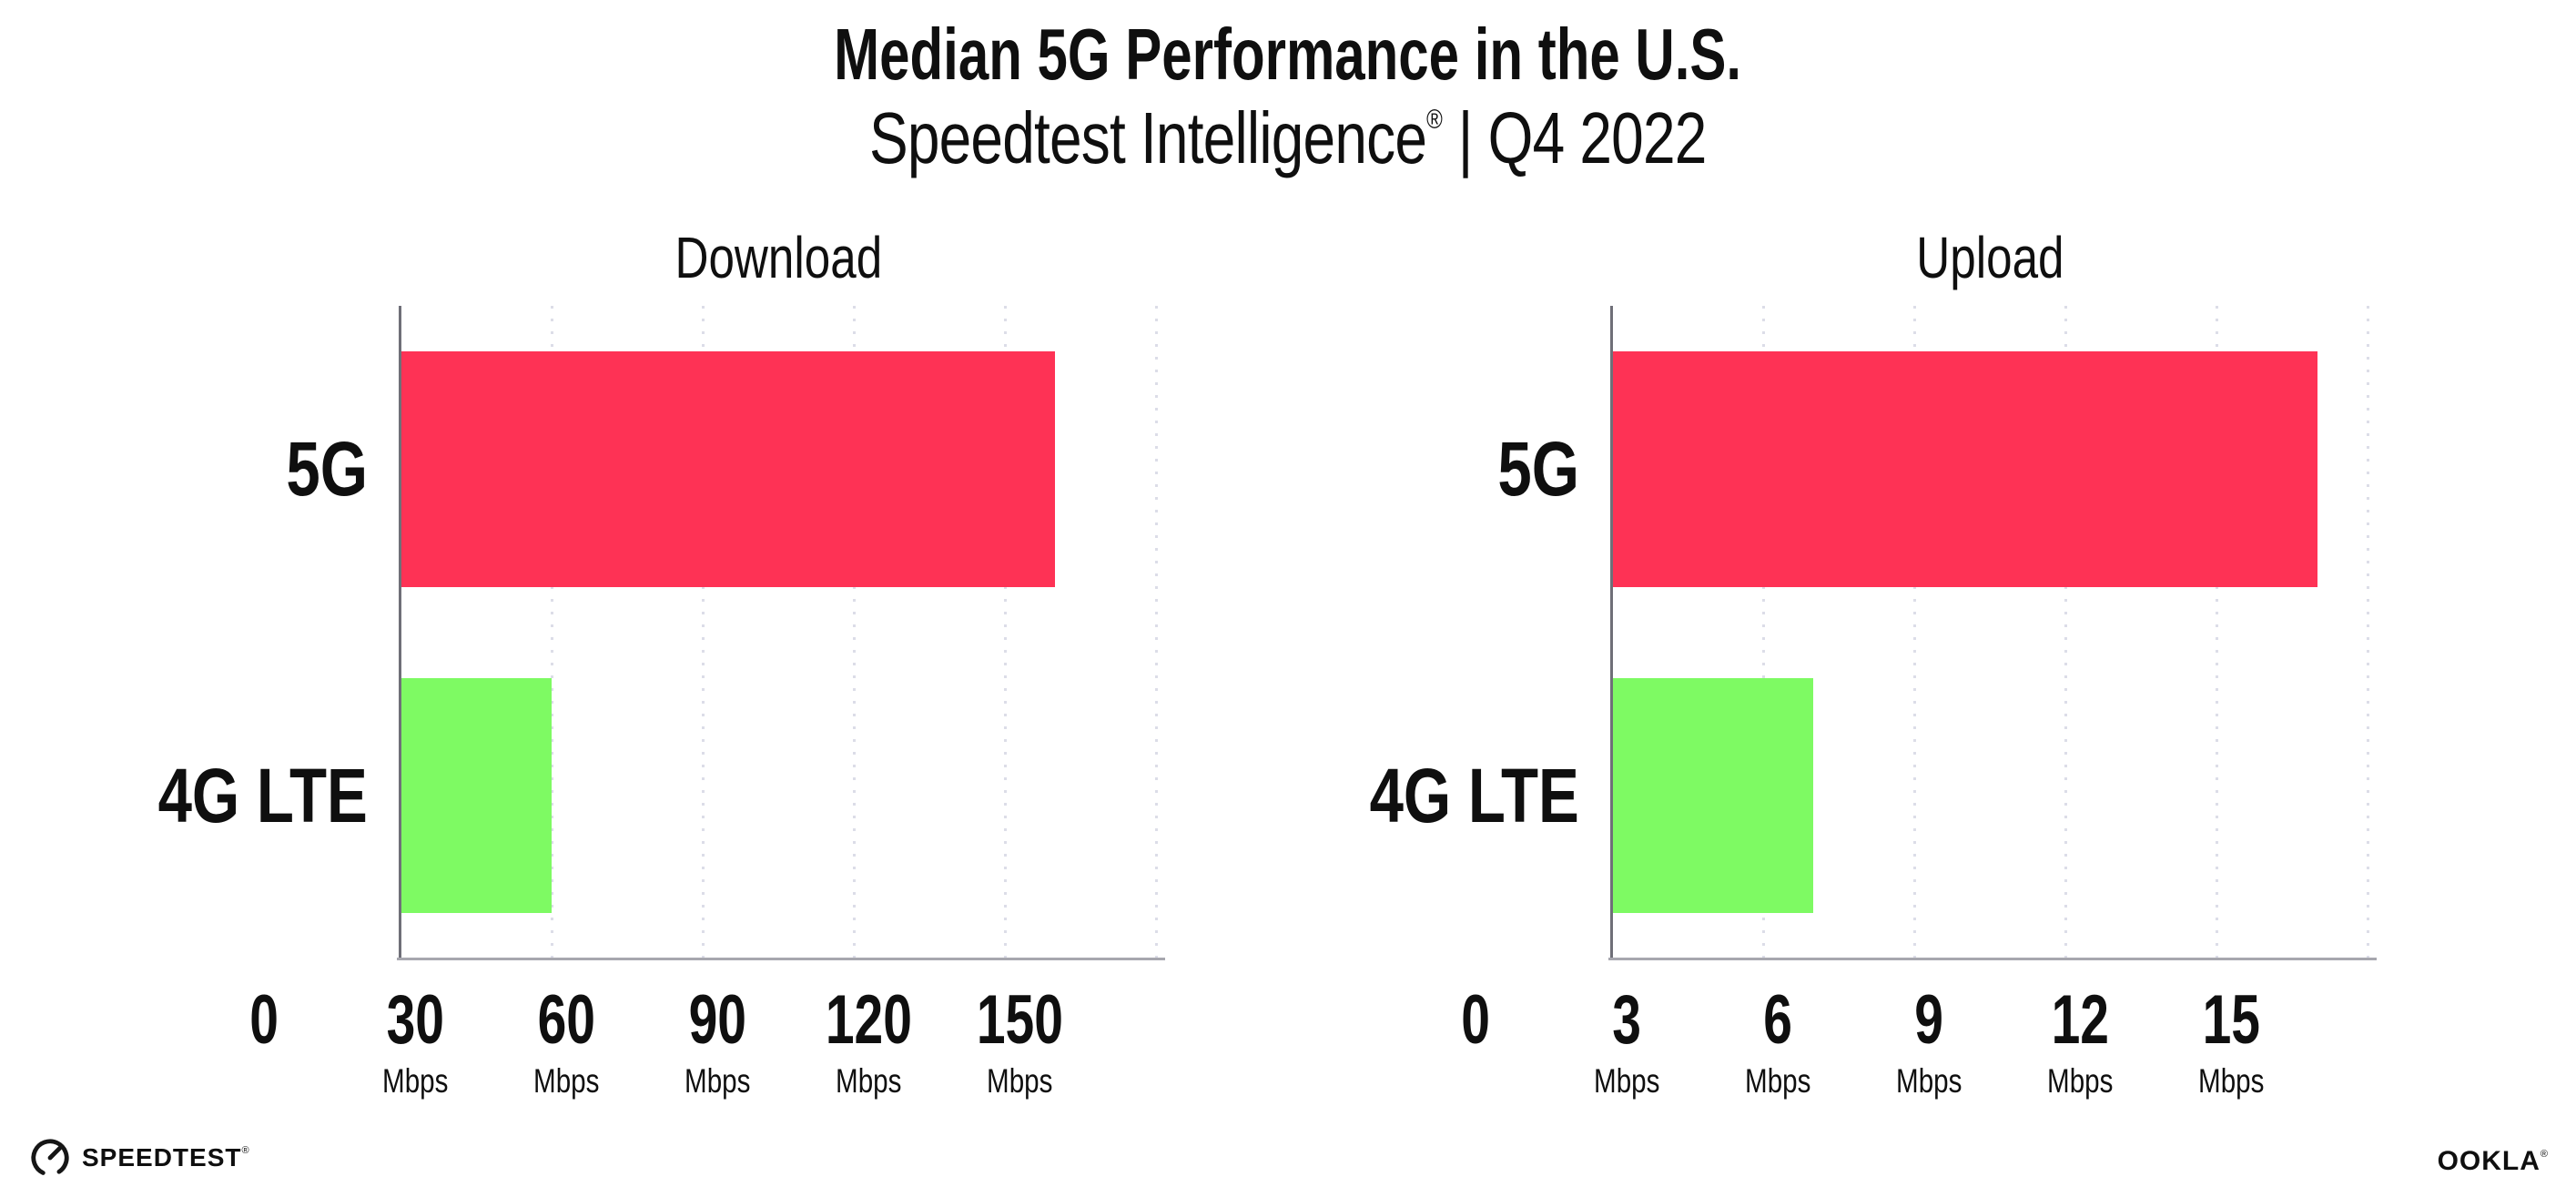  I want to click on speedtest-logo: SPEEDTEST®, so click(139, 1158).